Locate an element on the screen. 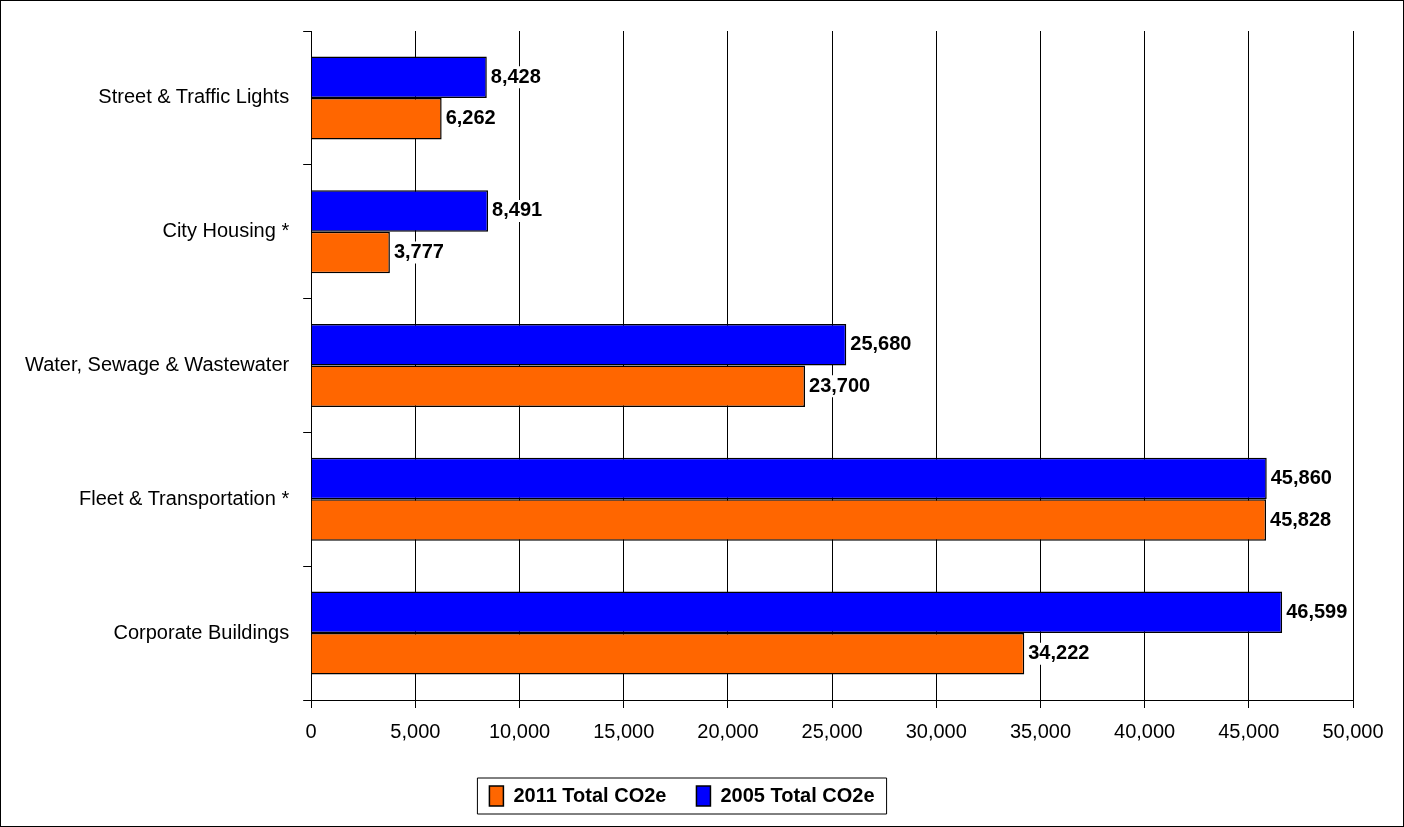 The height and width of the screenshot is (827, 1404). y-tick-label: Fleet & Transportation * is located at coordinates (184, 497).